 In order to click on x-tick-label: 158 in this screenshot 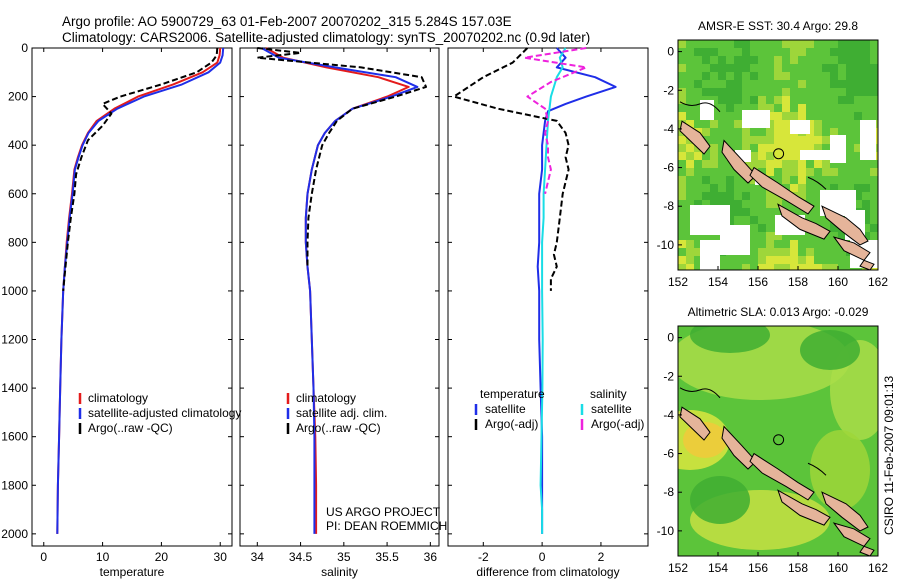, I will do `click(798, 282)`.